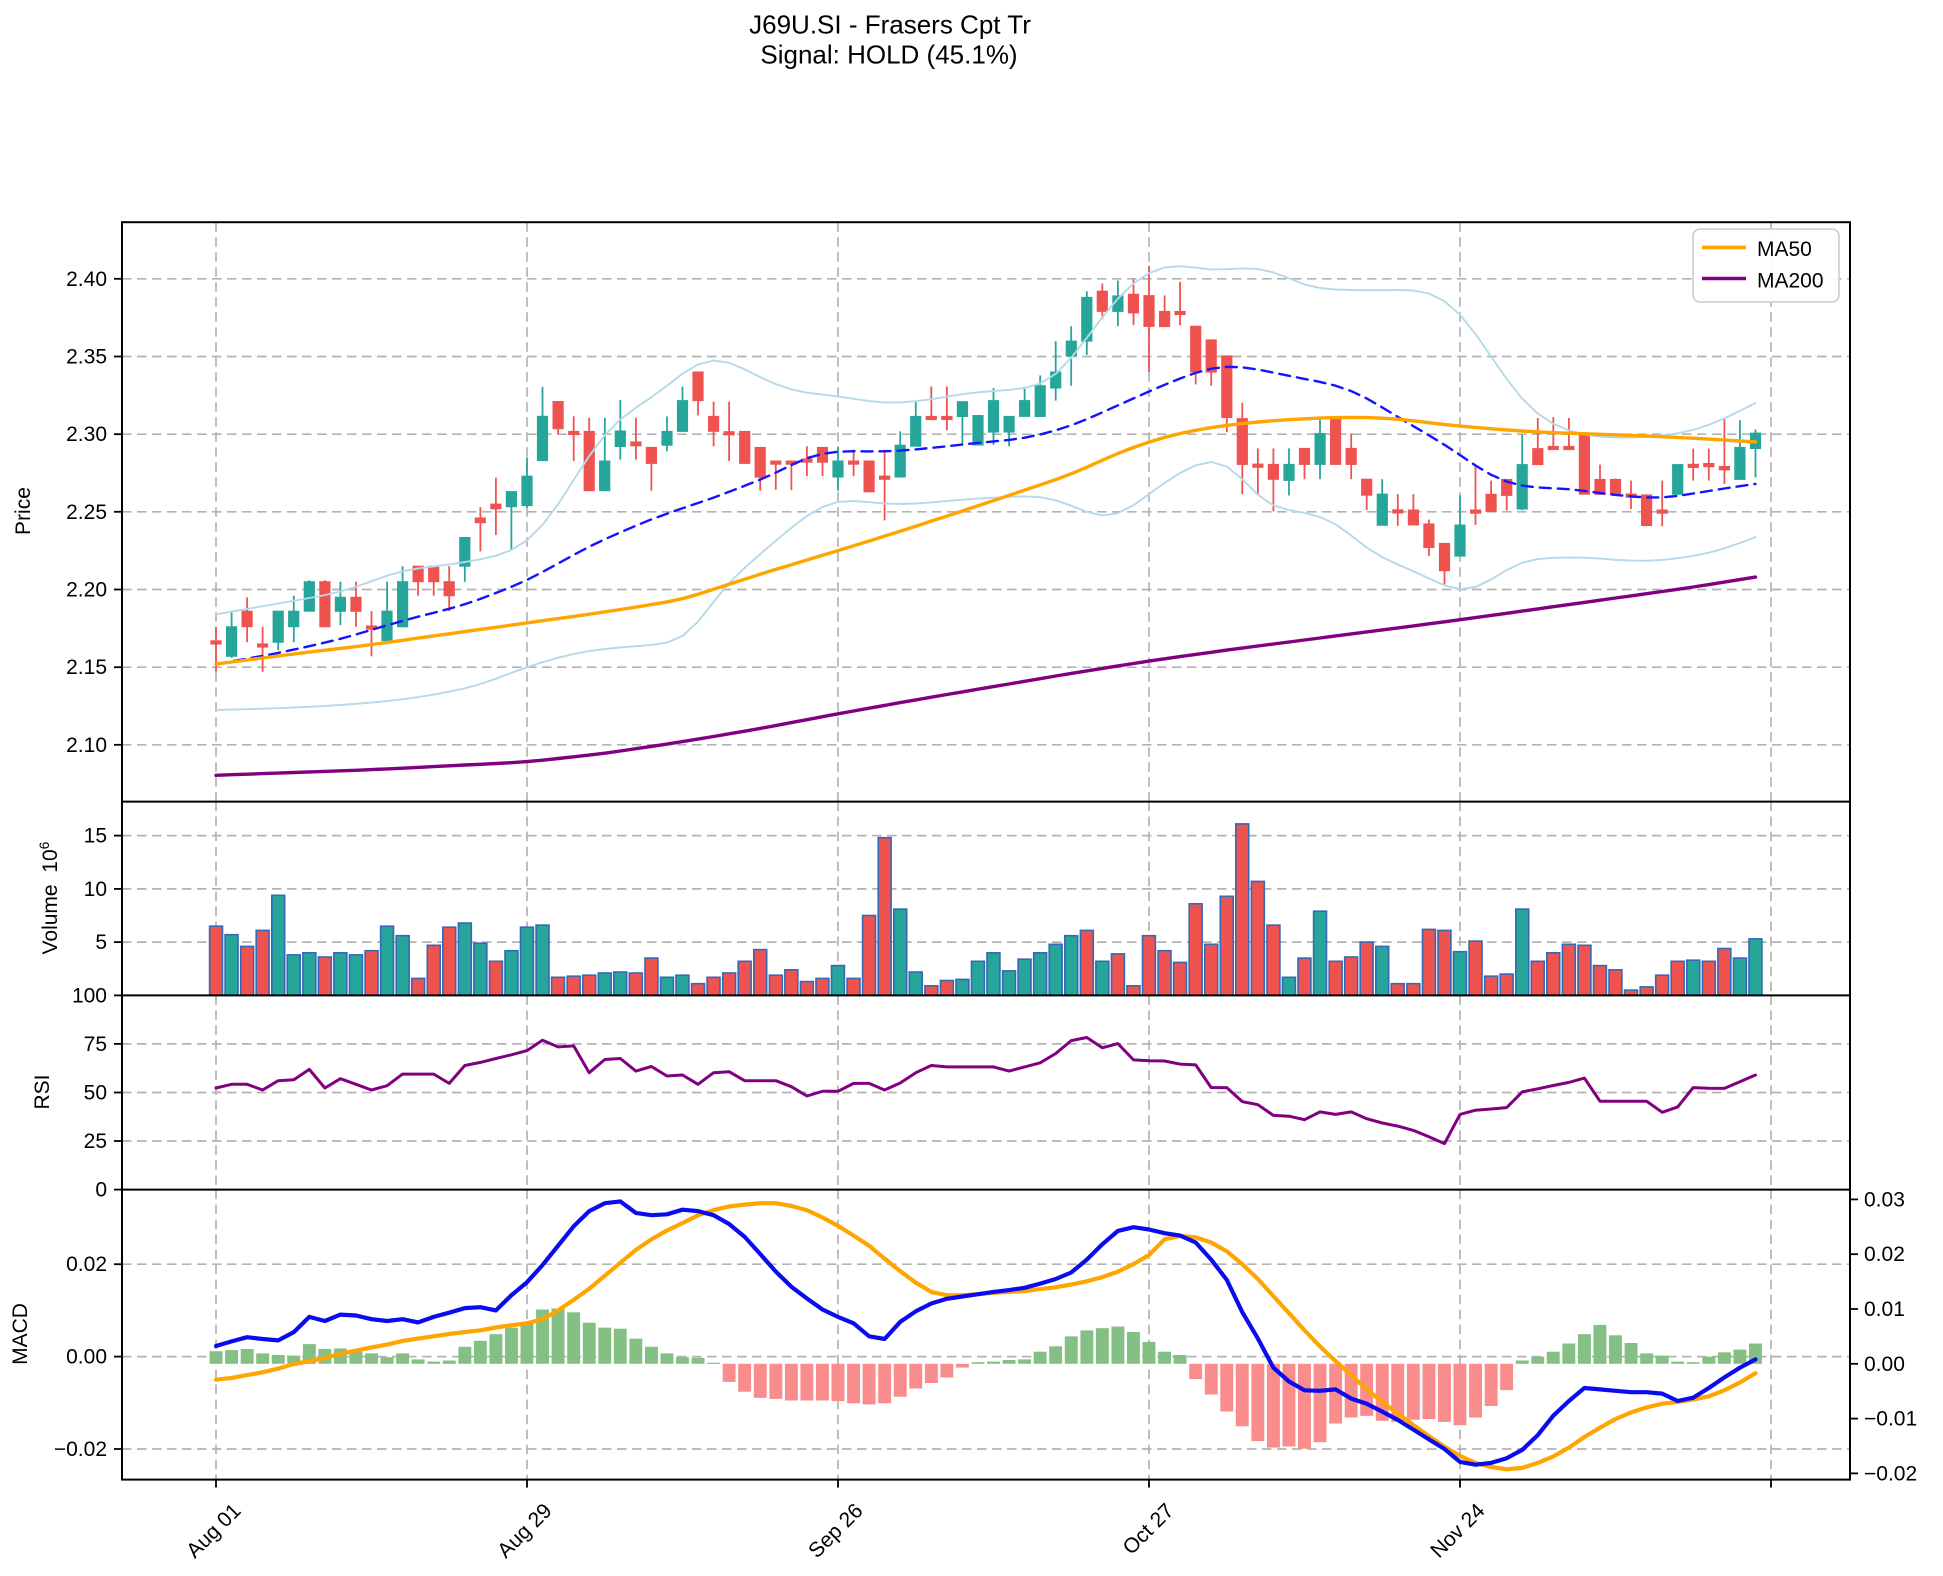  What do you see at coordinates (86, 279) in the screenshot?
I see `svg-text: 2.40` at bounding box center [86, 279].